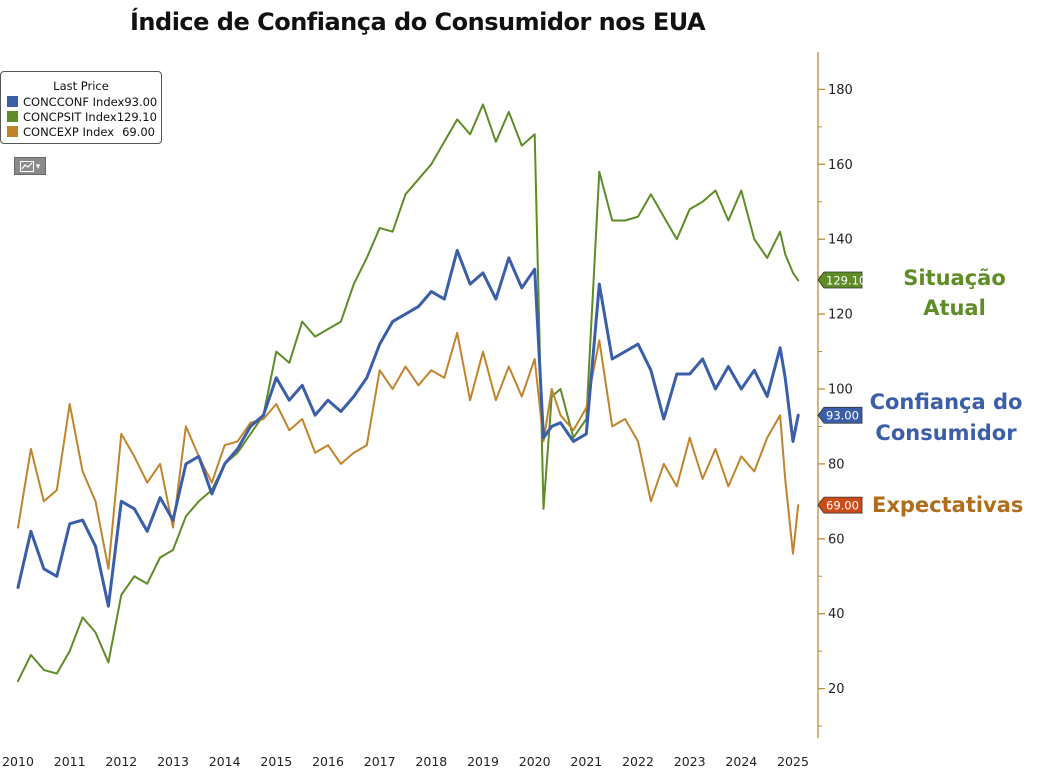 The height and width of the screenshot is (768, 1056). Describe the element at coordinates (836, 614) in the screenshot. I see `y-tick-label: 40` at that location.